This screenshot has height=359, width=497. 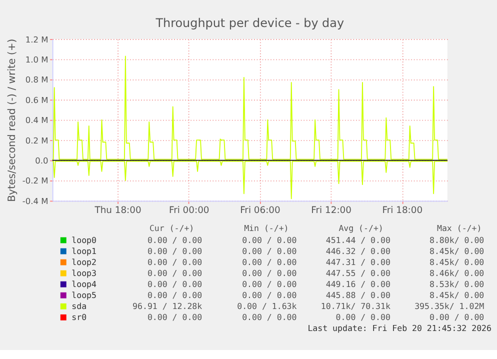 I want to click on x-tick-label: Fri 18:00, so click(x=402, y=210).